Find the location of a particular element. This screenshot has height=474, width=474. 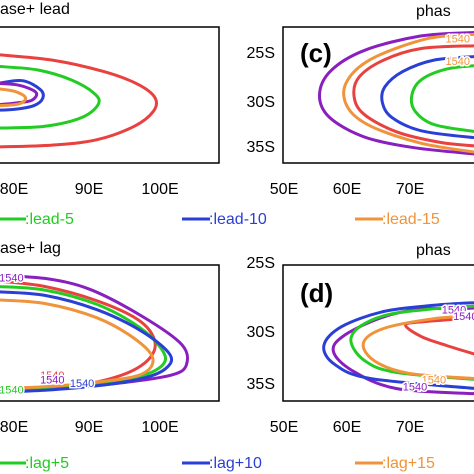

panel-c-frame is located at coordinates (378, 95).